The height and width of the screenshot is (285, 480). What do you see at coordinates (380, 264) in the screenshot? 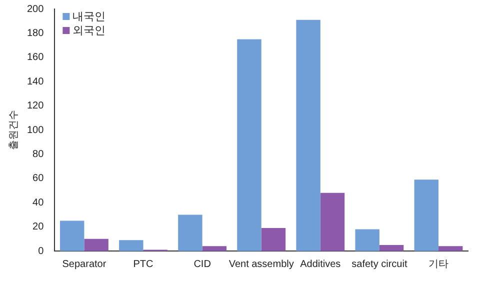
I see `x-tick-label: safety circuit` at bounding box center [380, 264].